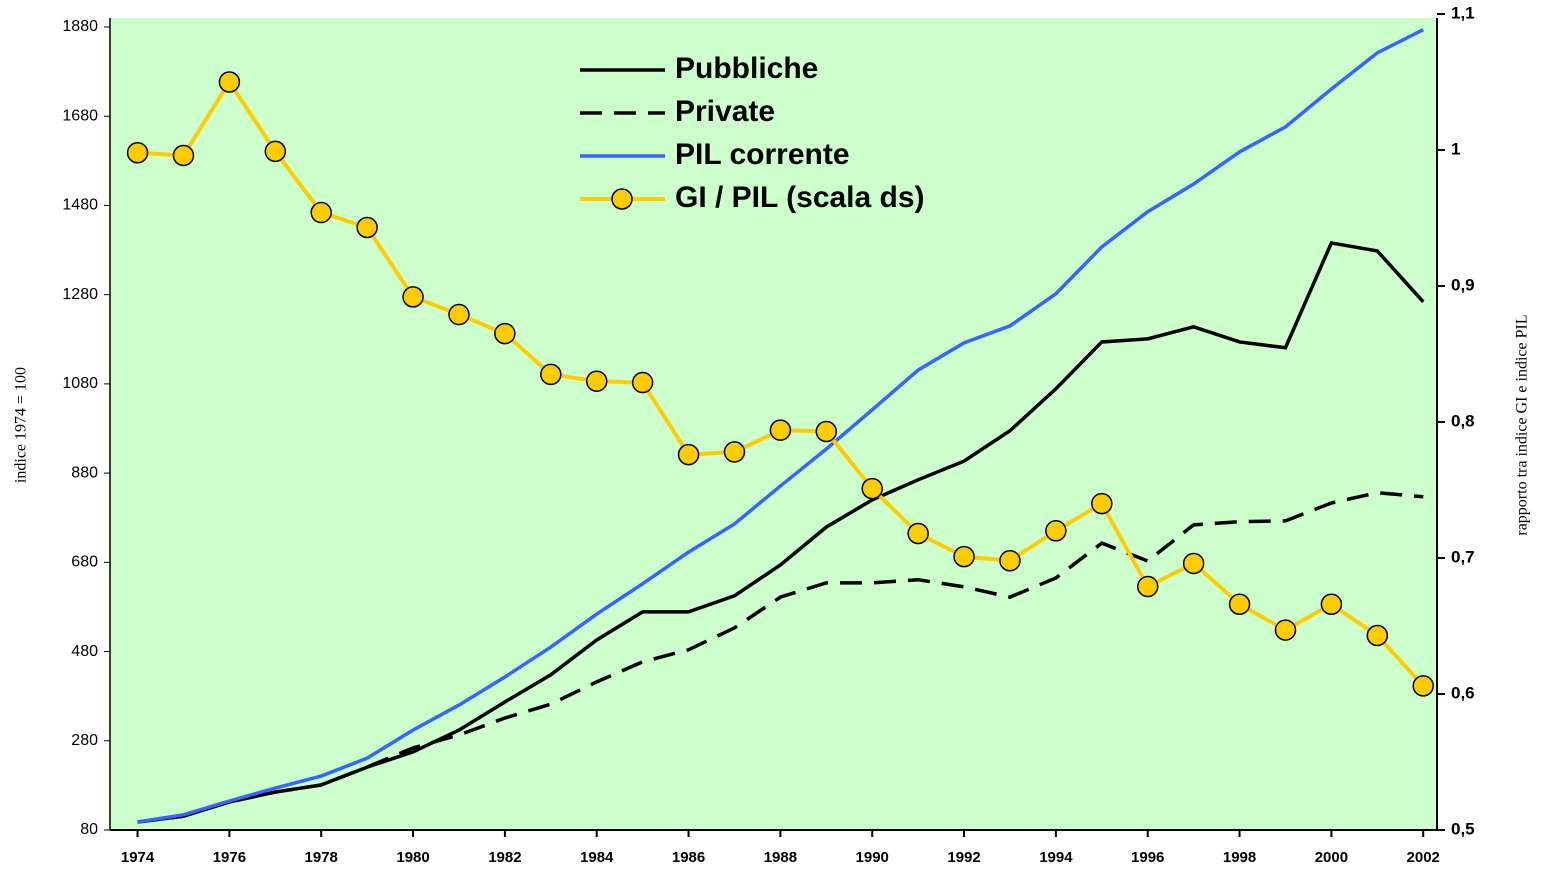 The width and height of the screenshot is (1543, 872). I want to click on y-tick-label: 880, so click(84, 472).